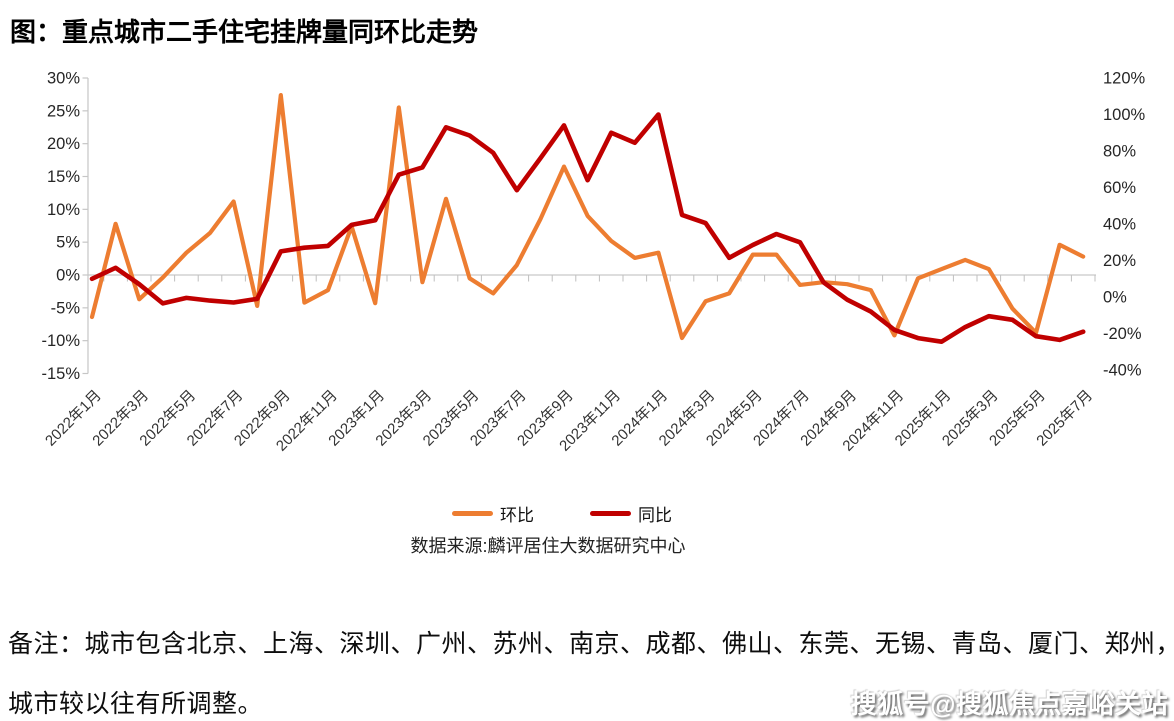 The height and width of the screenshot is (721, 1174). What do you see at coordinates (63, 210) in the screenshot?
I see `left-axis-tick-label: 10%` at bounding box center [63, 210].